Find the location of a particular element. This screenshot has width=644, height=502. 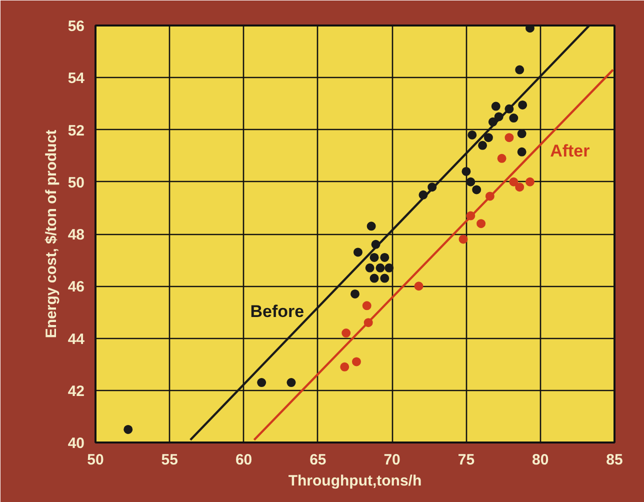

x-tick-label: 50 is located at coordinates (95, 460).